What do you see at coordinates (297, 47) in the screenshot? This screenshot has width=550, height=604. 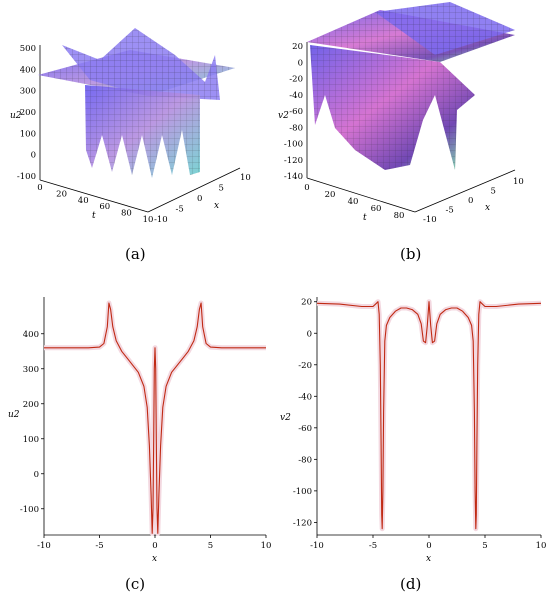 I see `z-tick-label: 20` at bounding box center [297, 47].